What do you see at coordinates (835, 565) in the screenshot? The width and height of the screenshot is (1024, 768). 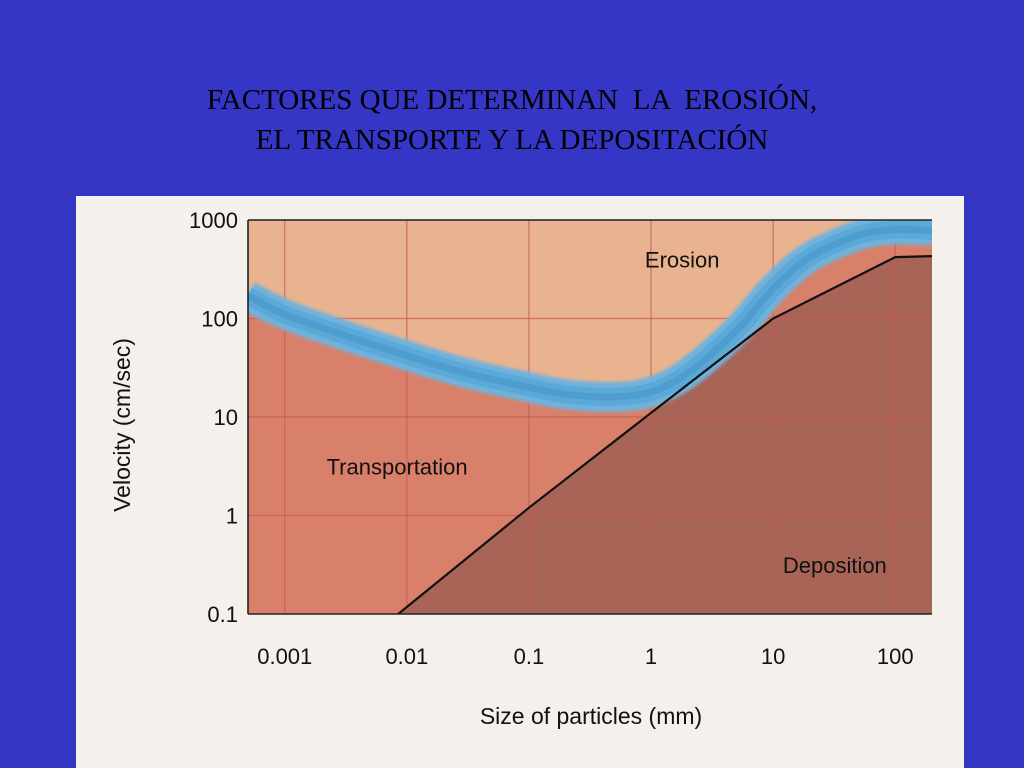 I see `deposition-label: Deposition` at bounding box center [835, 565].